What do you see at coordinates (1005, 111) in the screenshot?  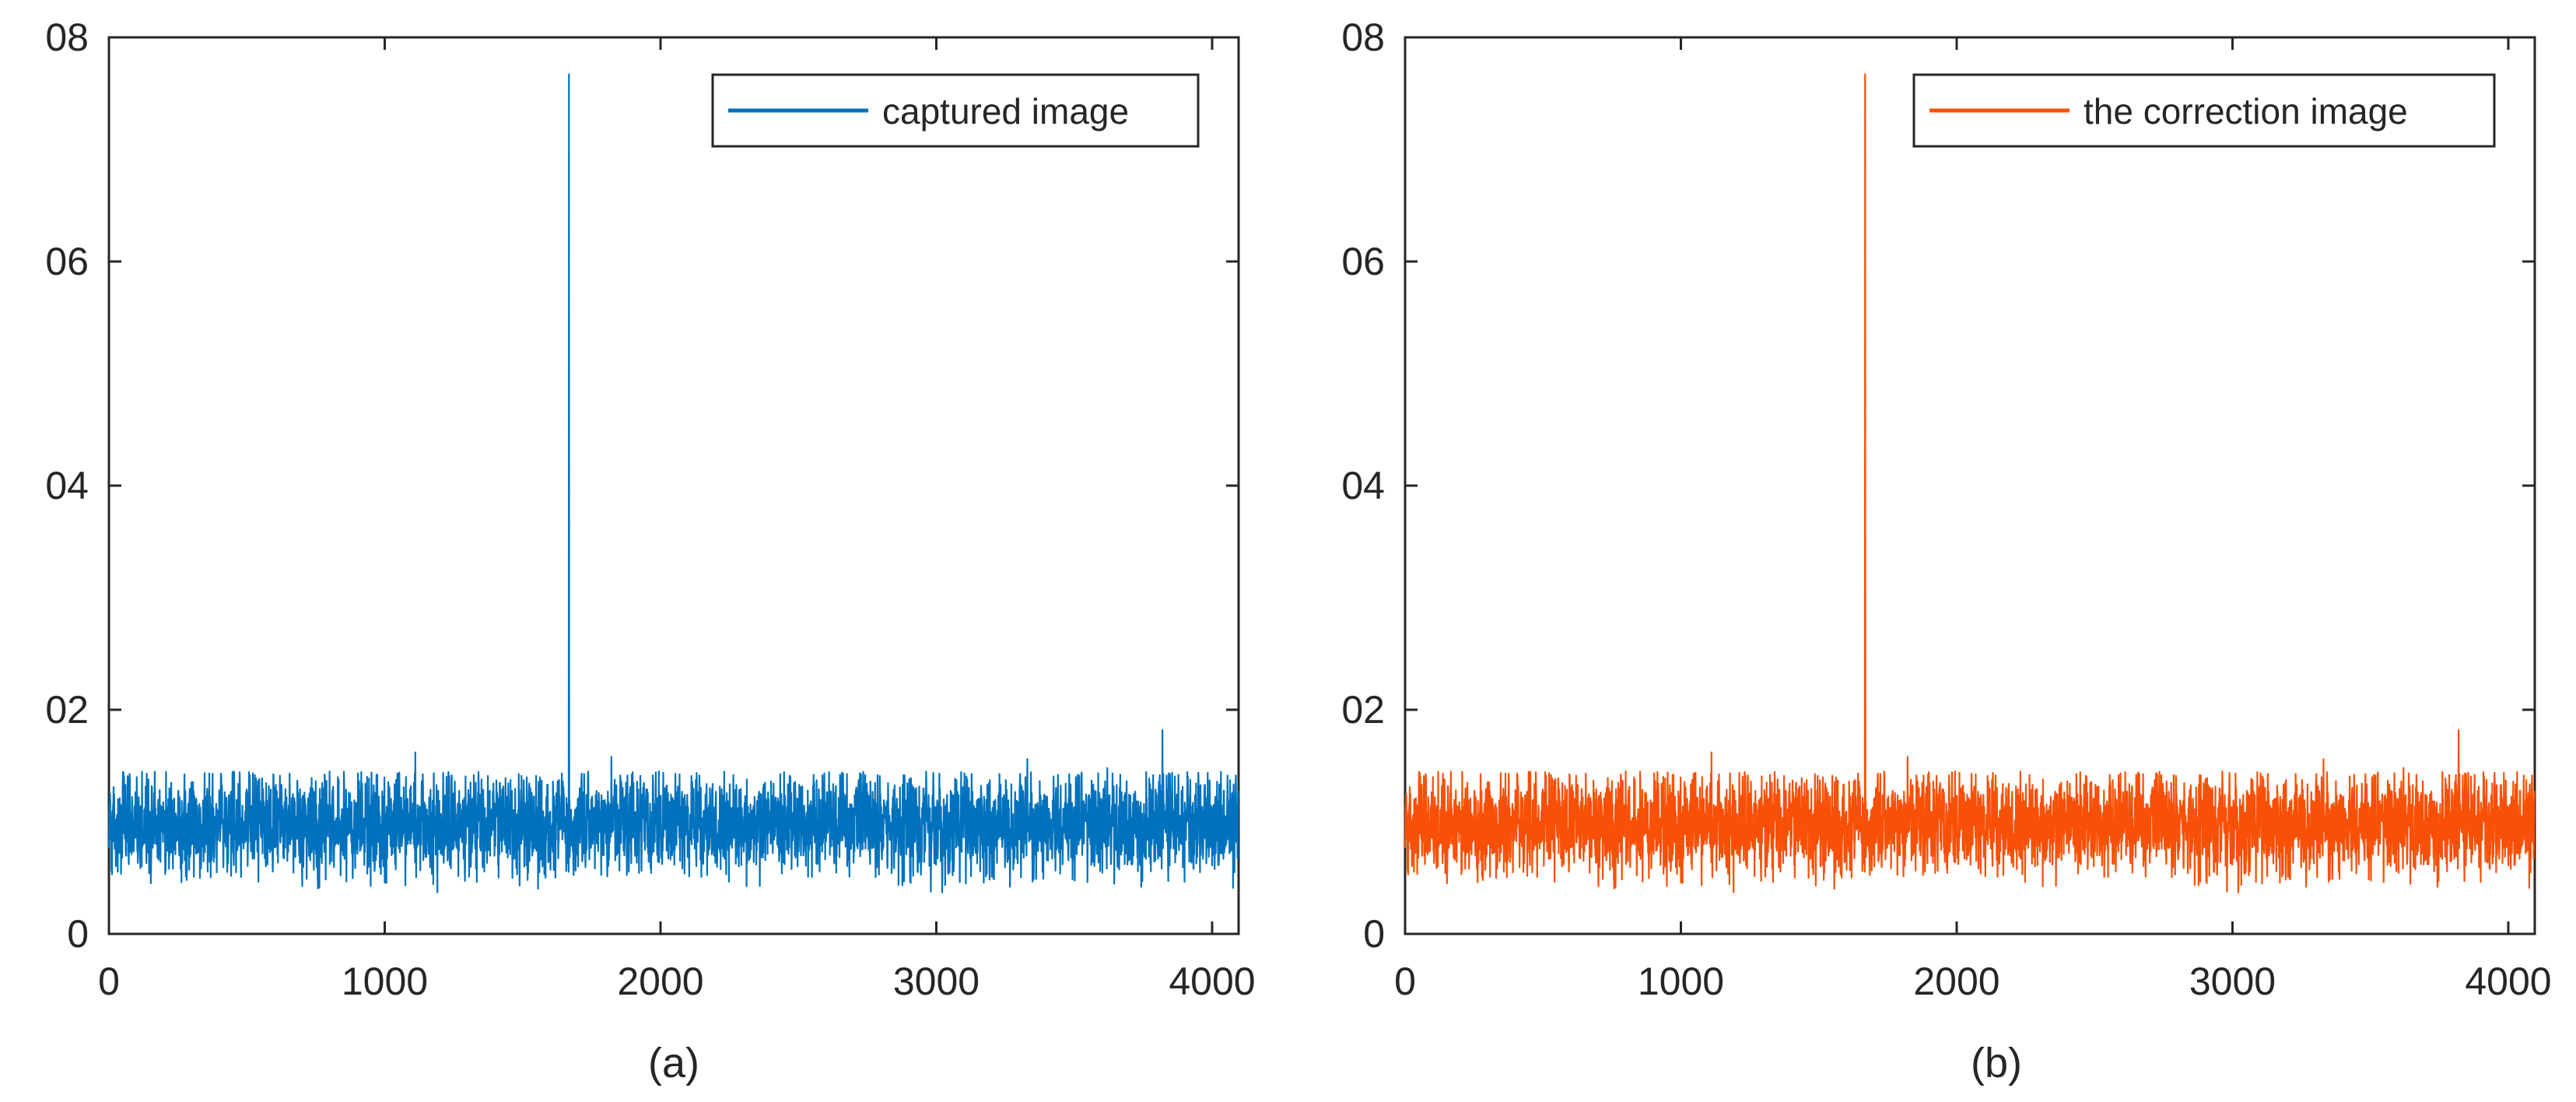 I see `legend-label: captured image` at bounding box center [1005, 111].